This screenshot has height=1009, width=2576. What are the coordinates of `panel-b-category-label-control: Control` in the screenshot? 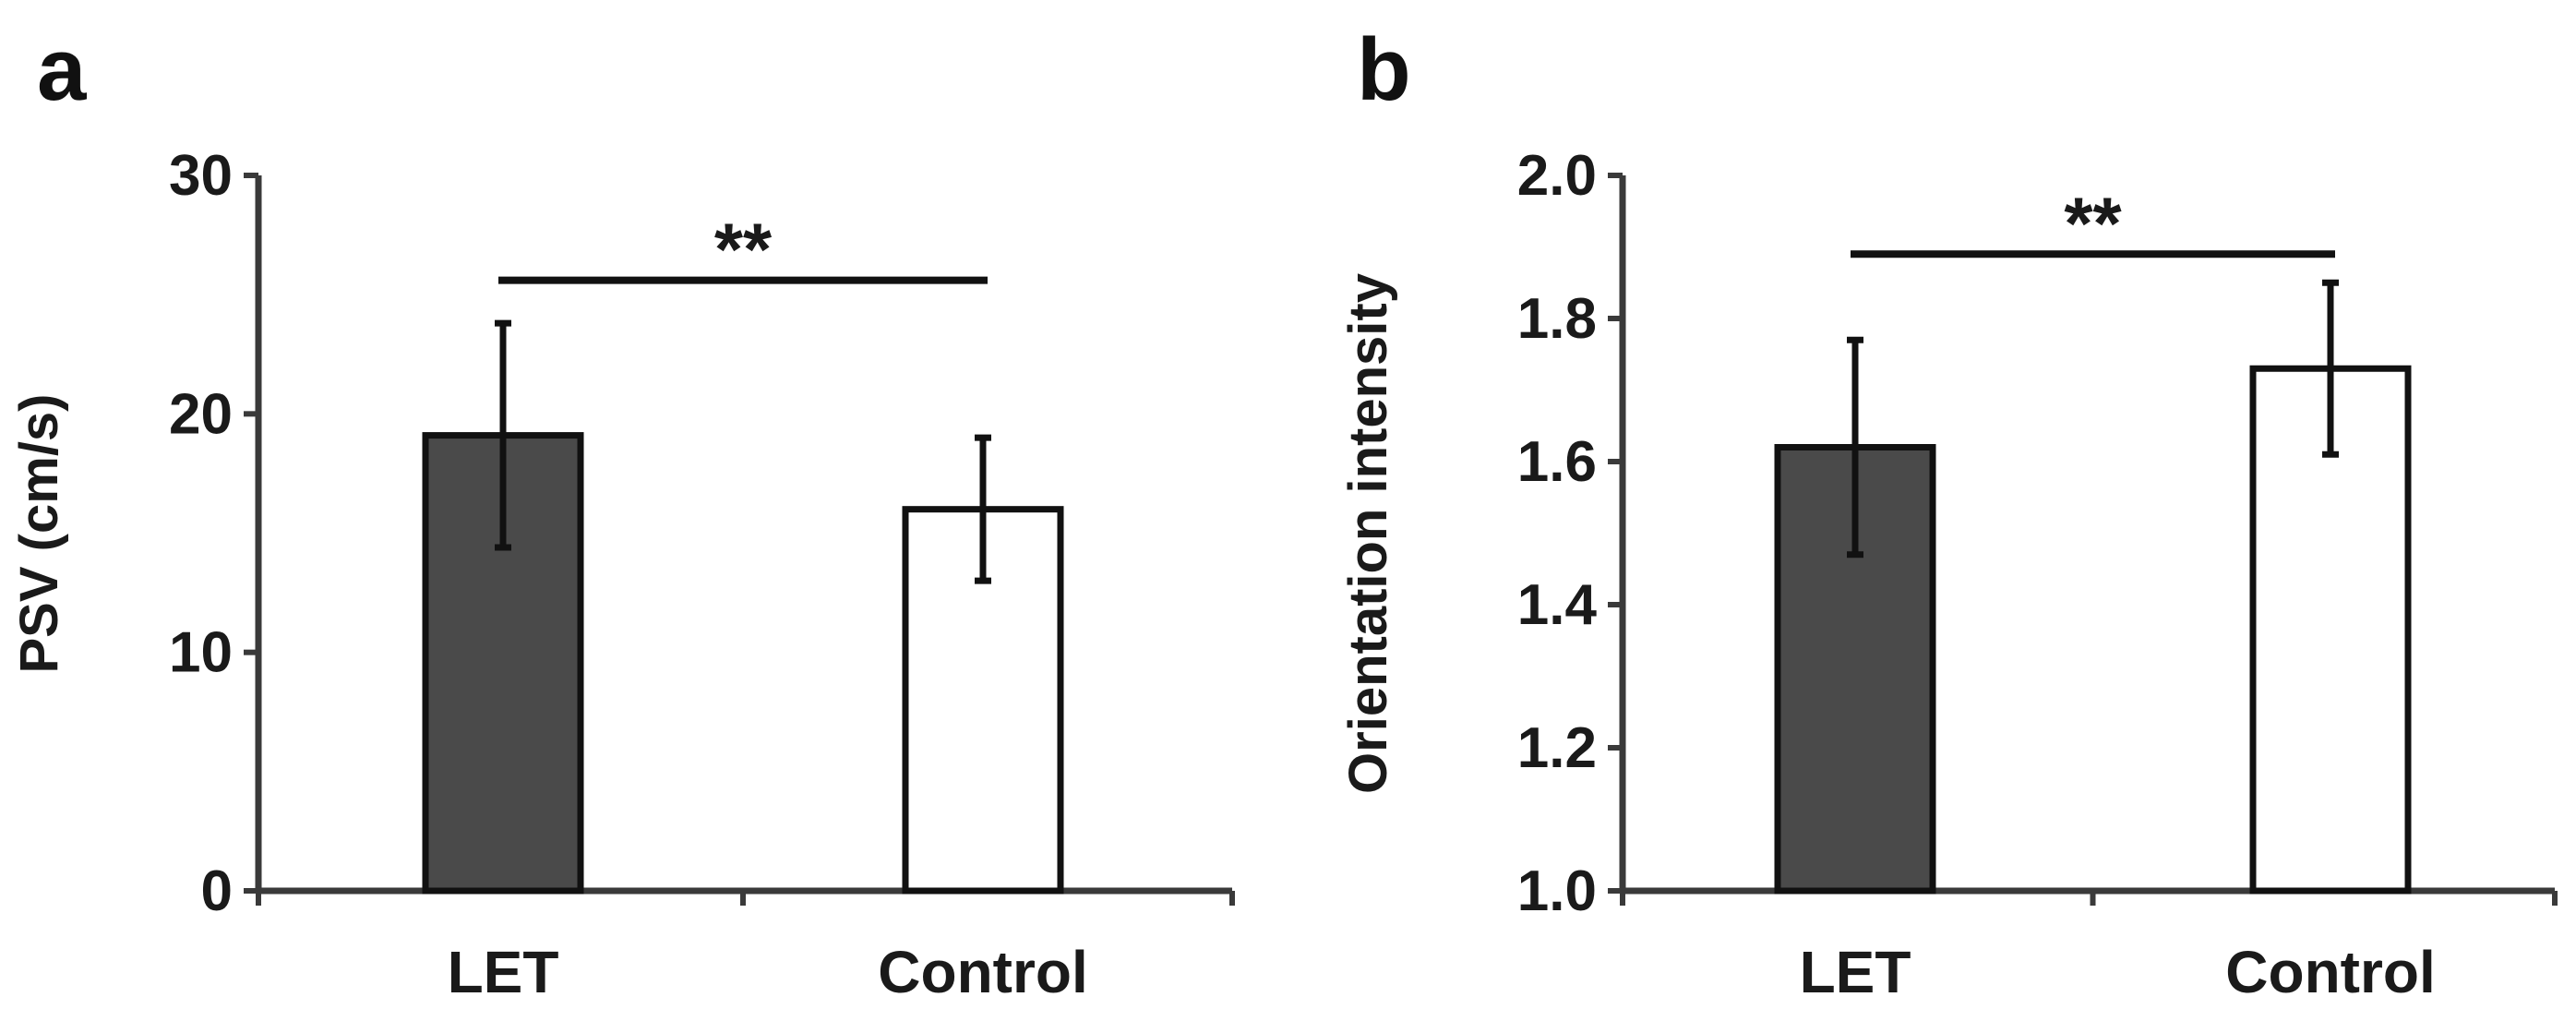 It's located at (2331, 972).